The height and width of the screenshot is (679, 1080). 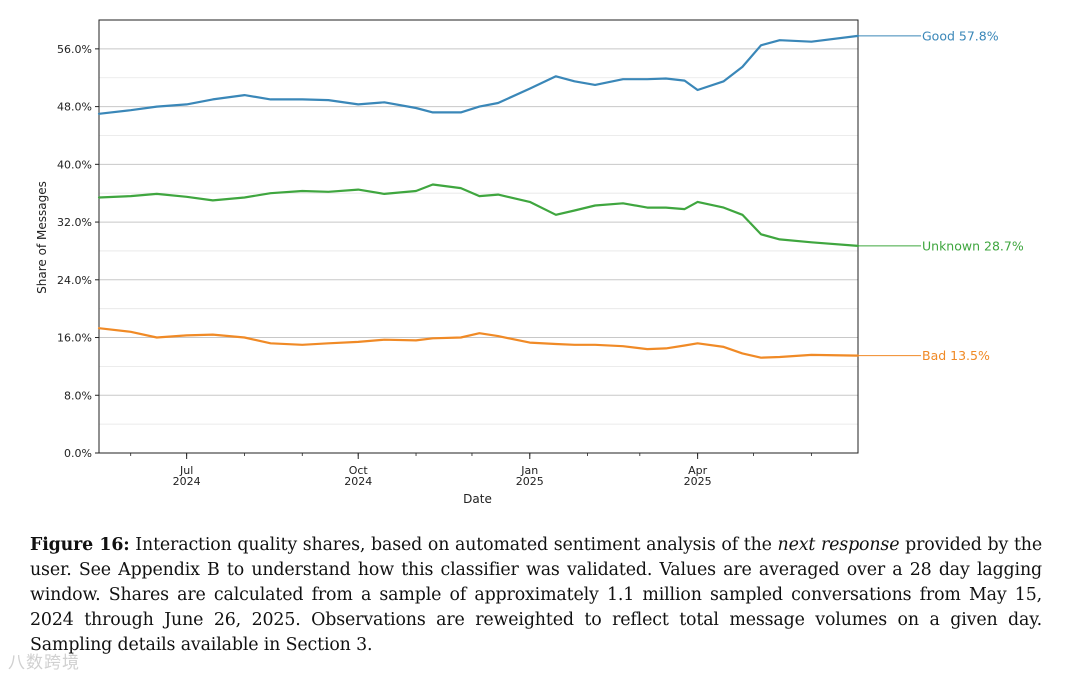 What do you see at coordinates (478, 343) in the screenshot?
I see `bad-series-line` at bounding box center [478, 343].